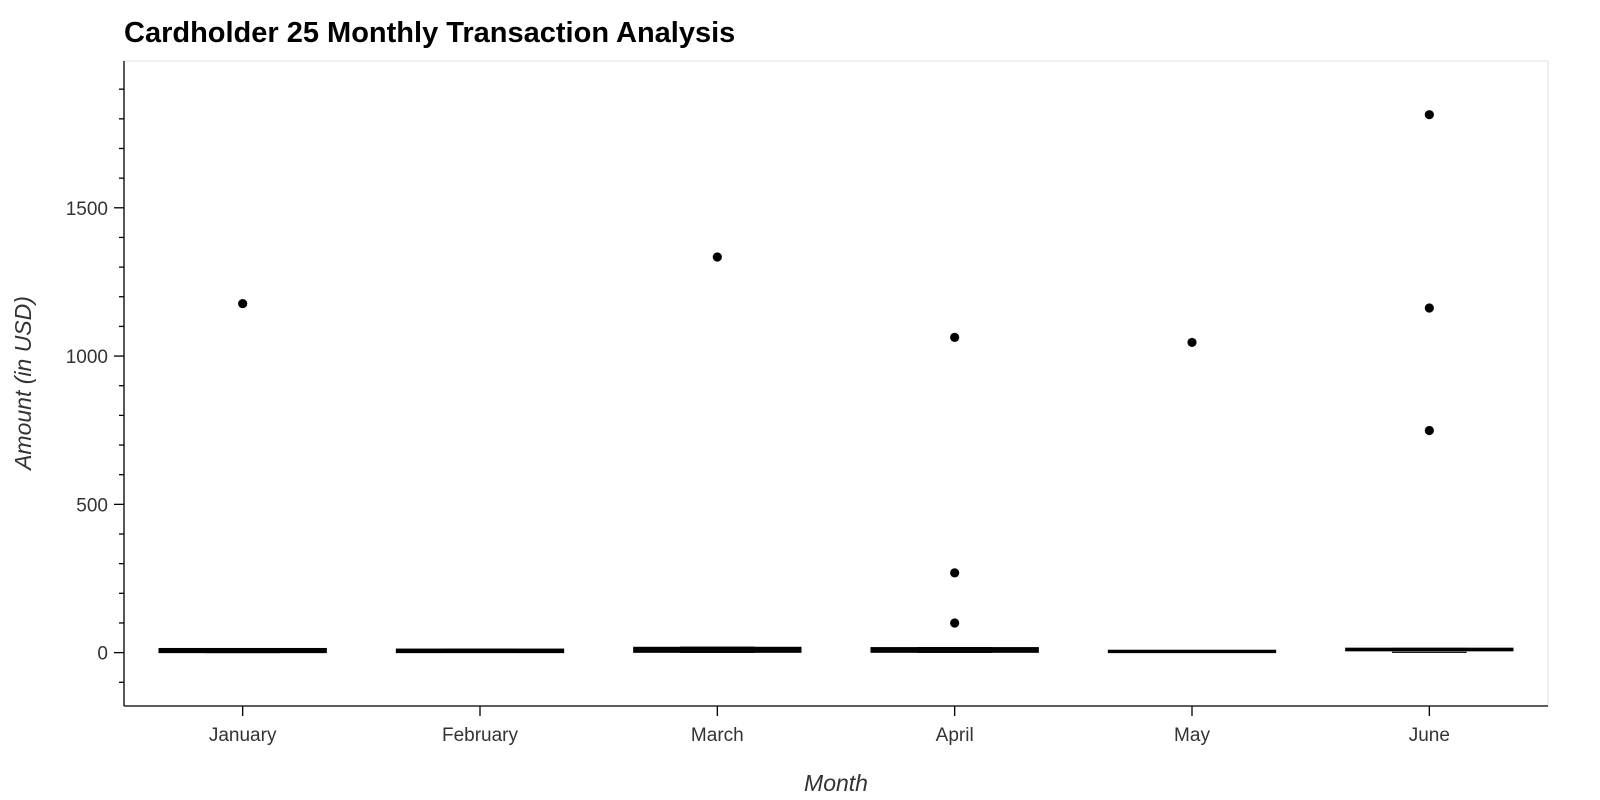 The height and width of the screenshot is (800, 1600). I want to click on x-tick-label: May, so click(1192, 735).